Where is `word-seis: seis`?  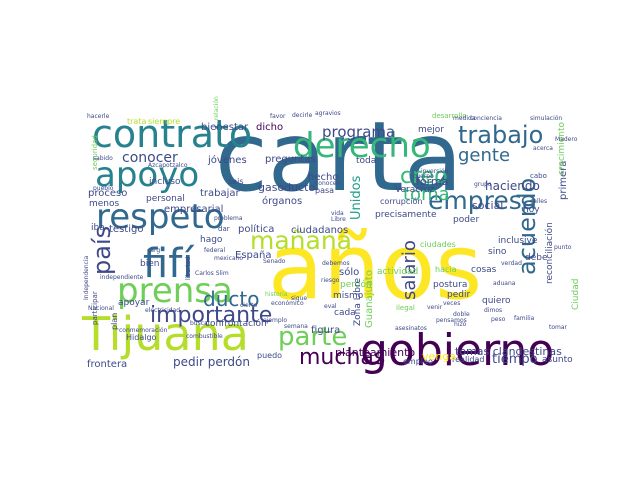
word-seis: seis is located at coordinates (235, 181).